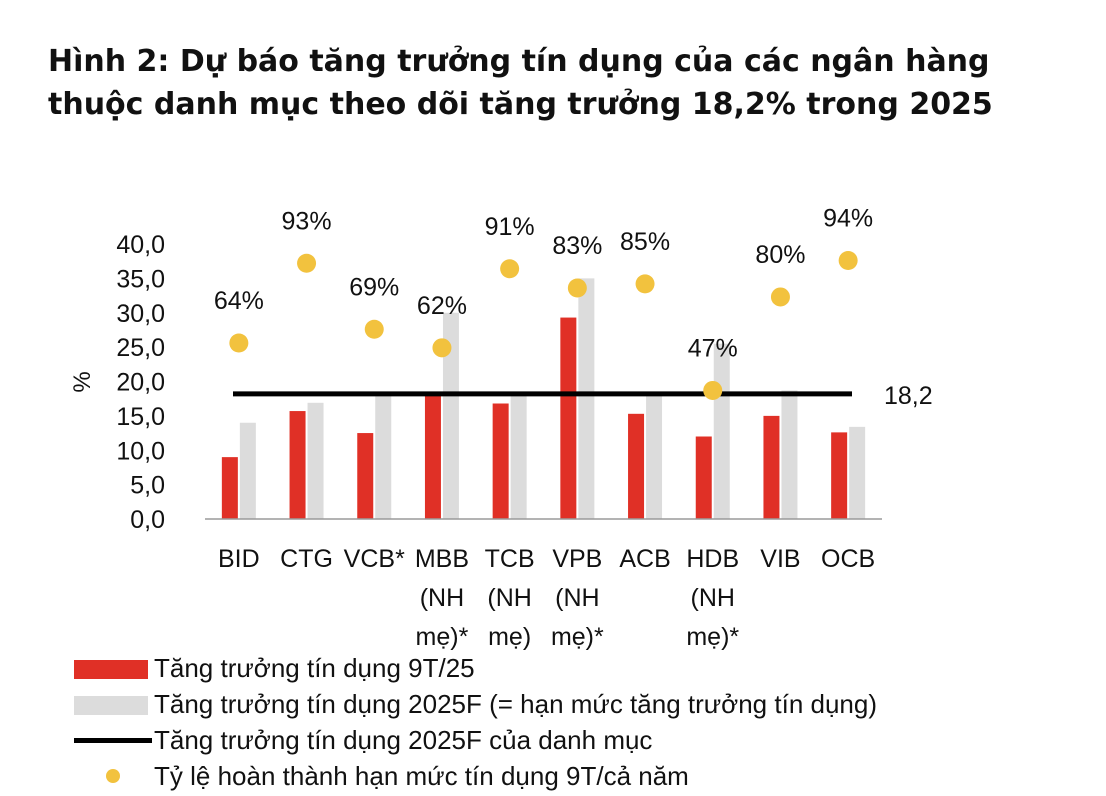 This screenshot has height=796, width=1106. What do you see at coordinates (314, 668) in the screenshot?
I see `legend-label-9t25: Tăng trưởng tín dụng 9T/25` at bounding box center [314, 668].